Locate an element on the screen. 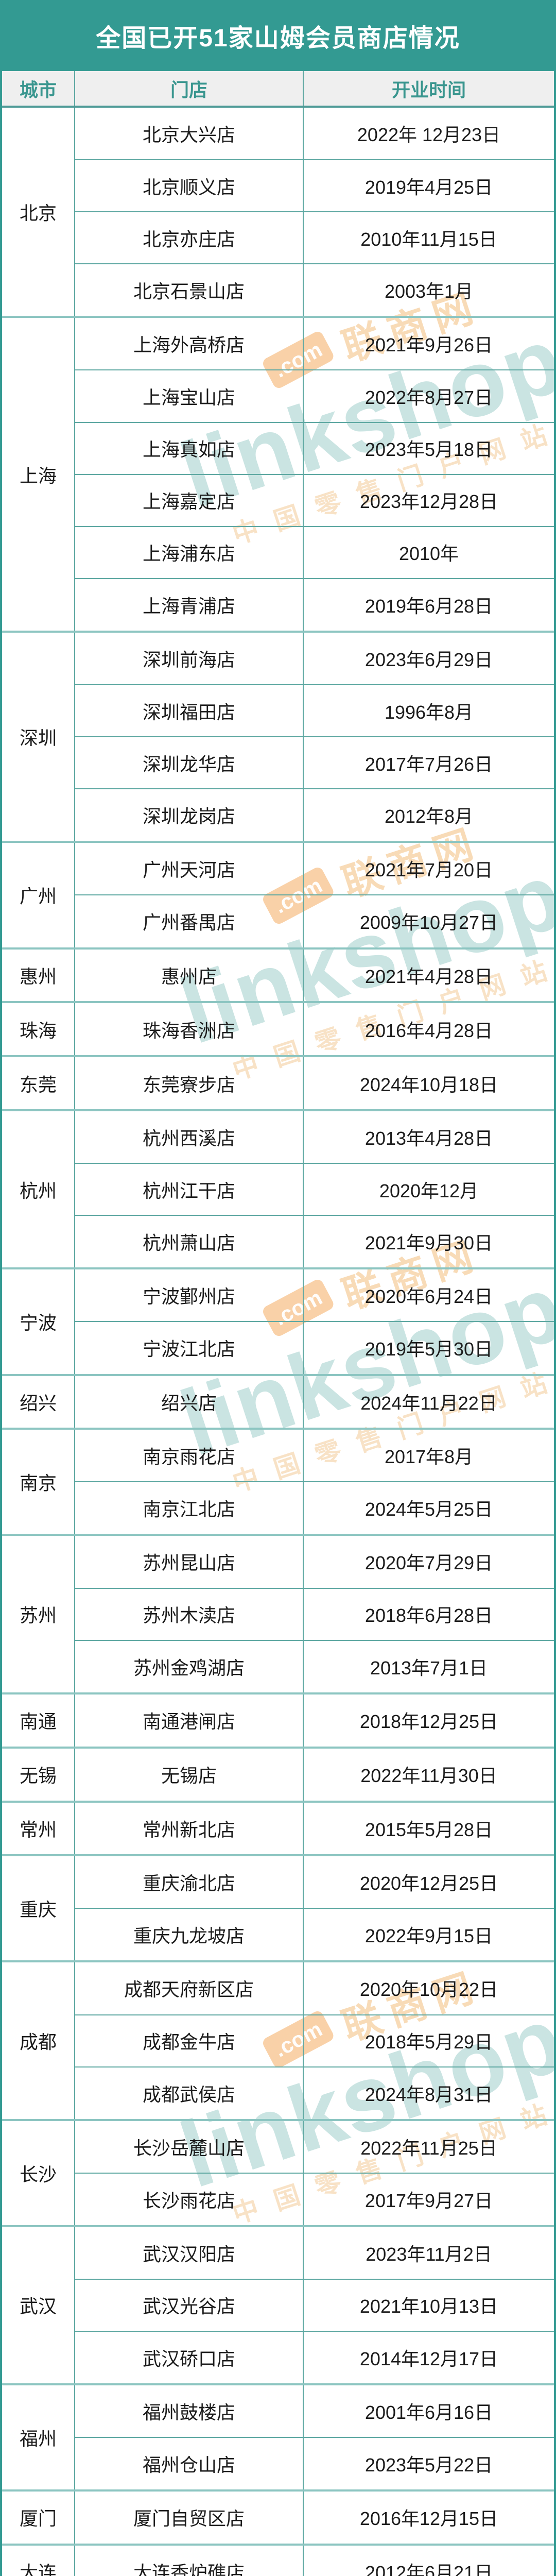 This screenshot has height=2576, width=556. city-cell: 常州 is located at coordinates (38, 1828).